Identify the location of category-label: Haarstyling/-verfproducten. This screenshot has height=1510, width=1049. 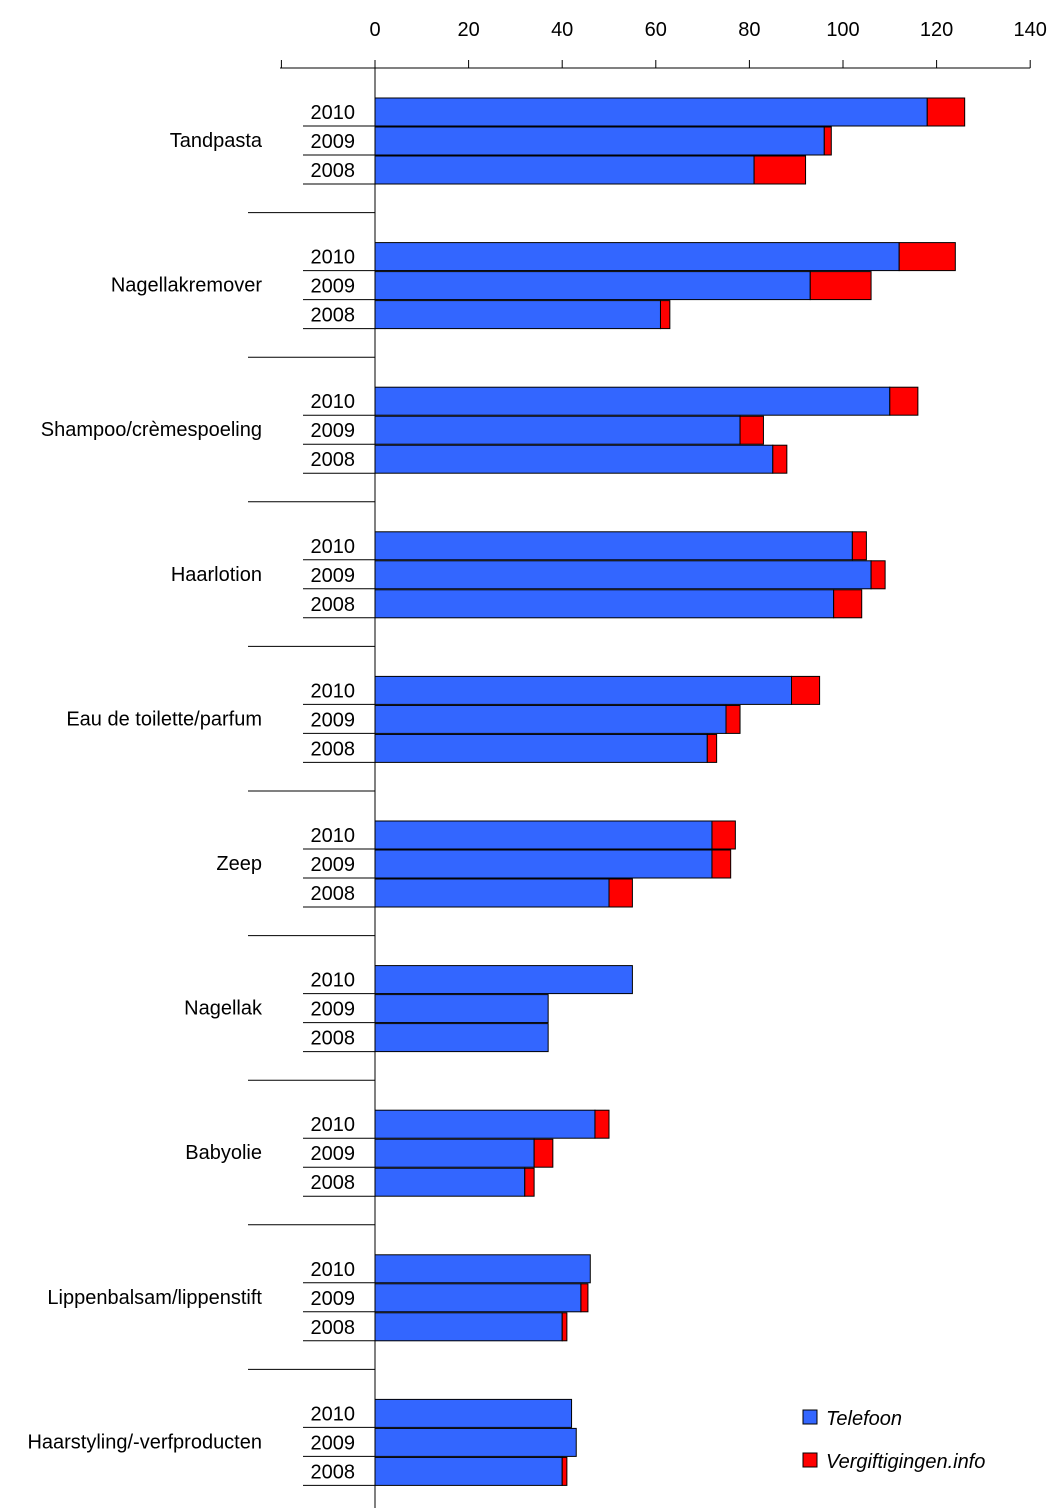
(144, 1442).